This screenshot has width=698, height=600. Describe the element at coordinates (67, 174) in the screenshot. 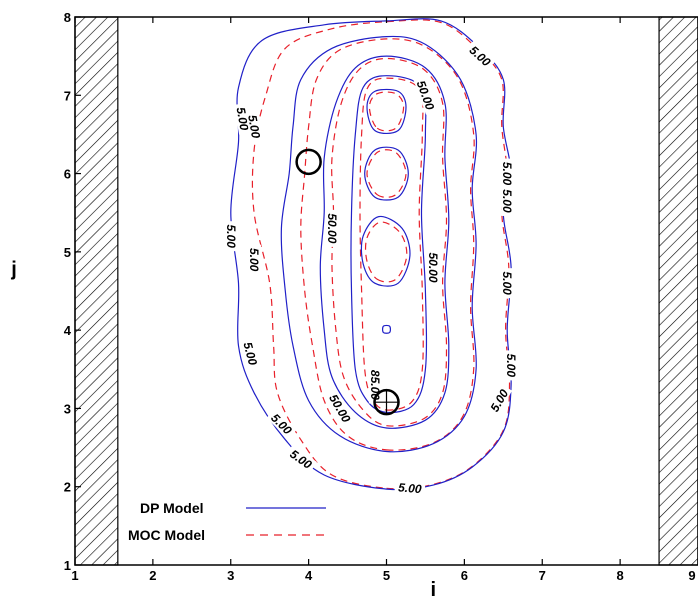

I see `y-tick-label: 6` at that location.